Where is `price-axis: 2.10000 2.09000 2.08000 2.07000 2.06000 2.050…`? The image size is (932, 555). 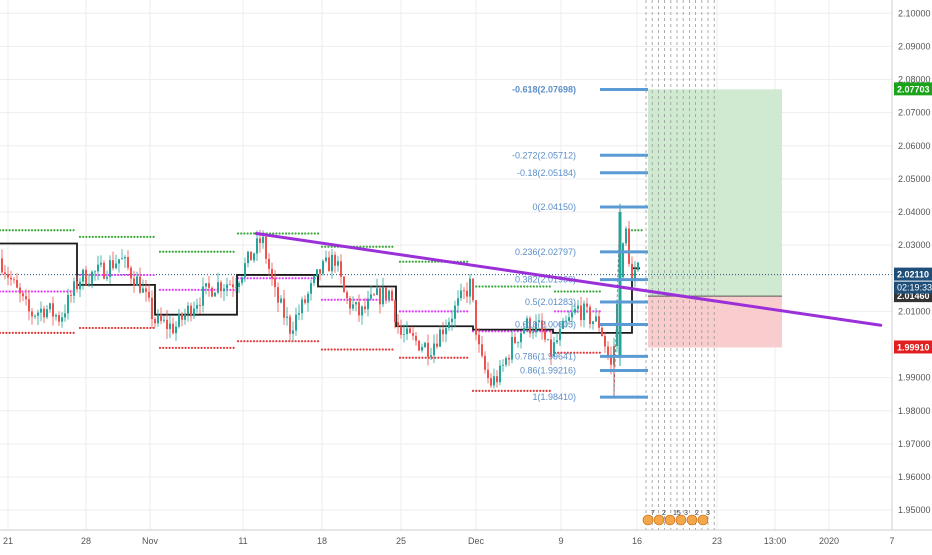
price-axis: 2.10000 2.09000 2.08000 2.07000 2.06000 2.050… is located at coordinates (911, 275).